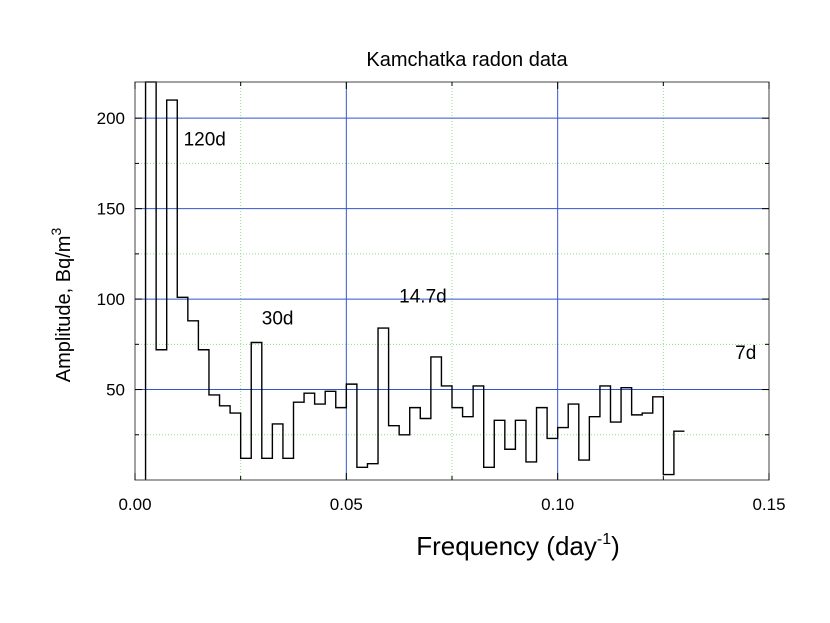 Image resolution: width=830 pixels, height=623 pixels. What do you see at coordinates (111, 118) in the screenshot?
I see `y-tick-label-3: 200` at bounding box center [111, 118].